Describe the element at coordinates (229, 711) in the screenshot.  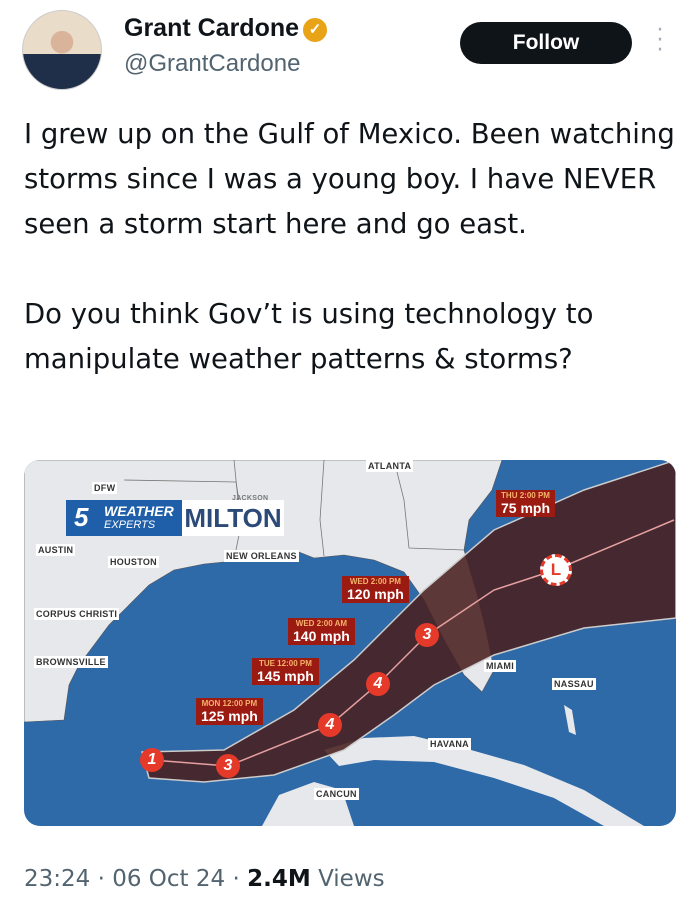
I see `forecast-label: MON 12:00 PM 125 mph` at that location.